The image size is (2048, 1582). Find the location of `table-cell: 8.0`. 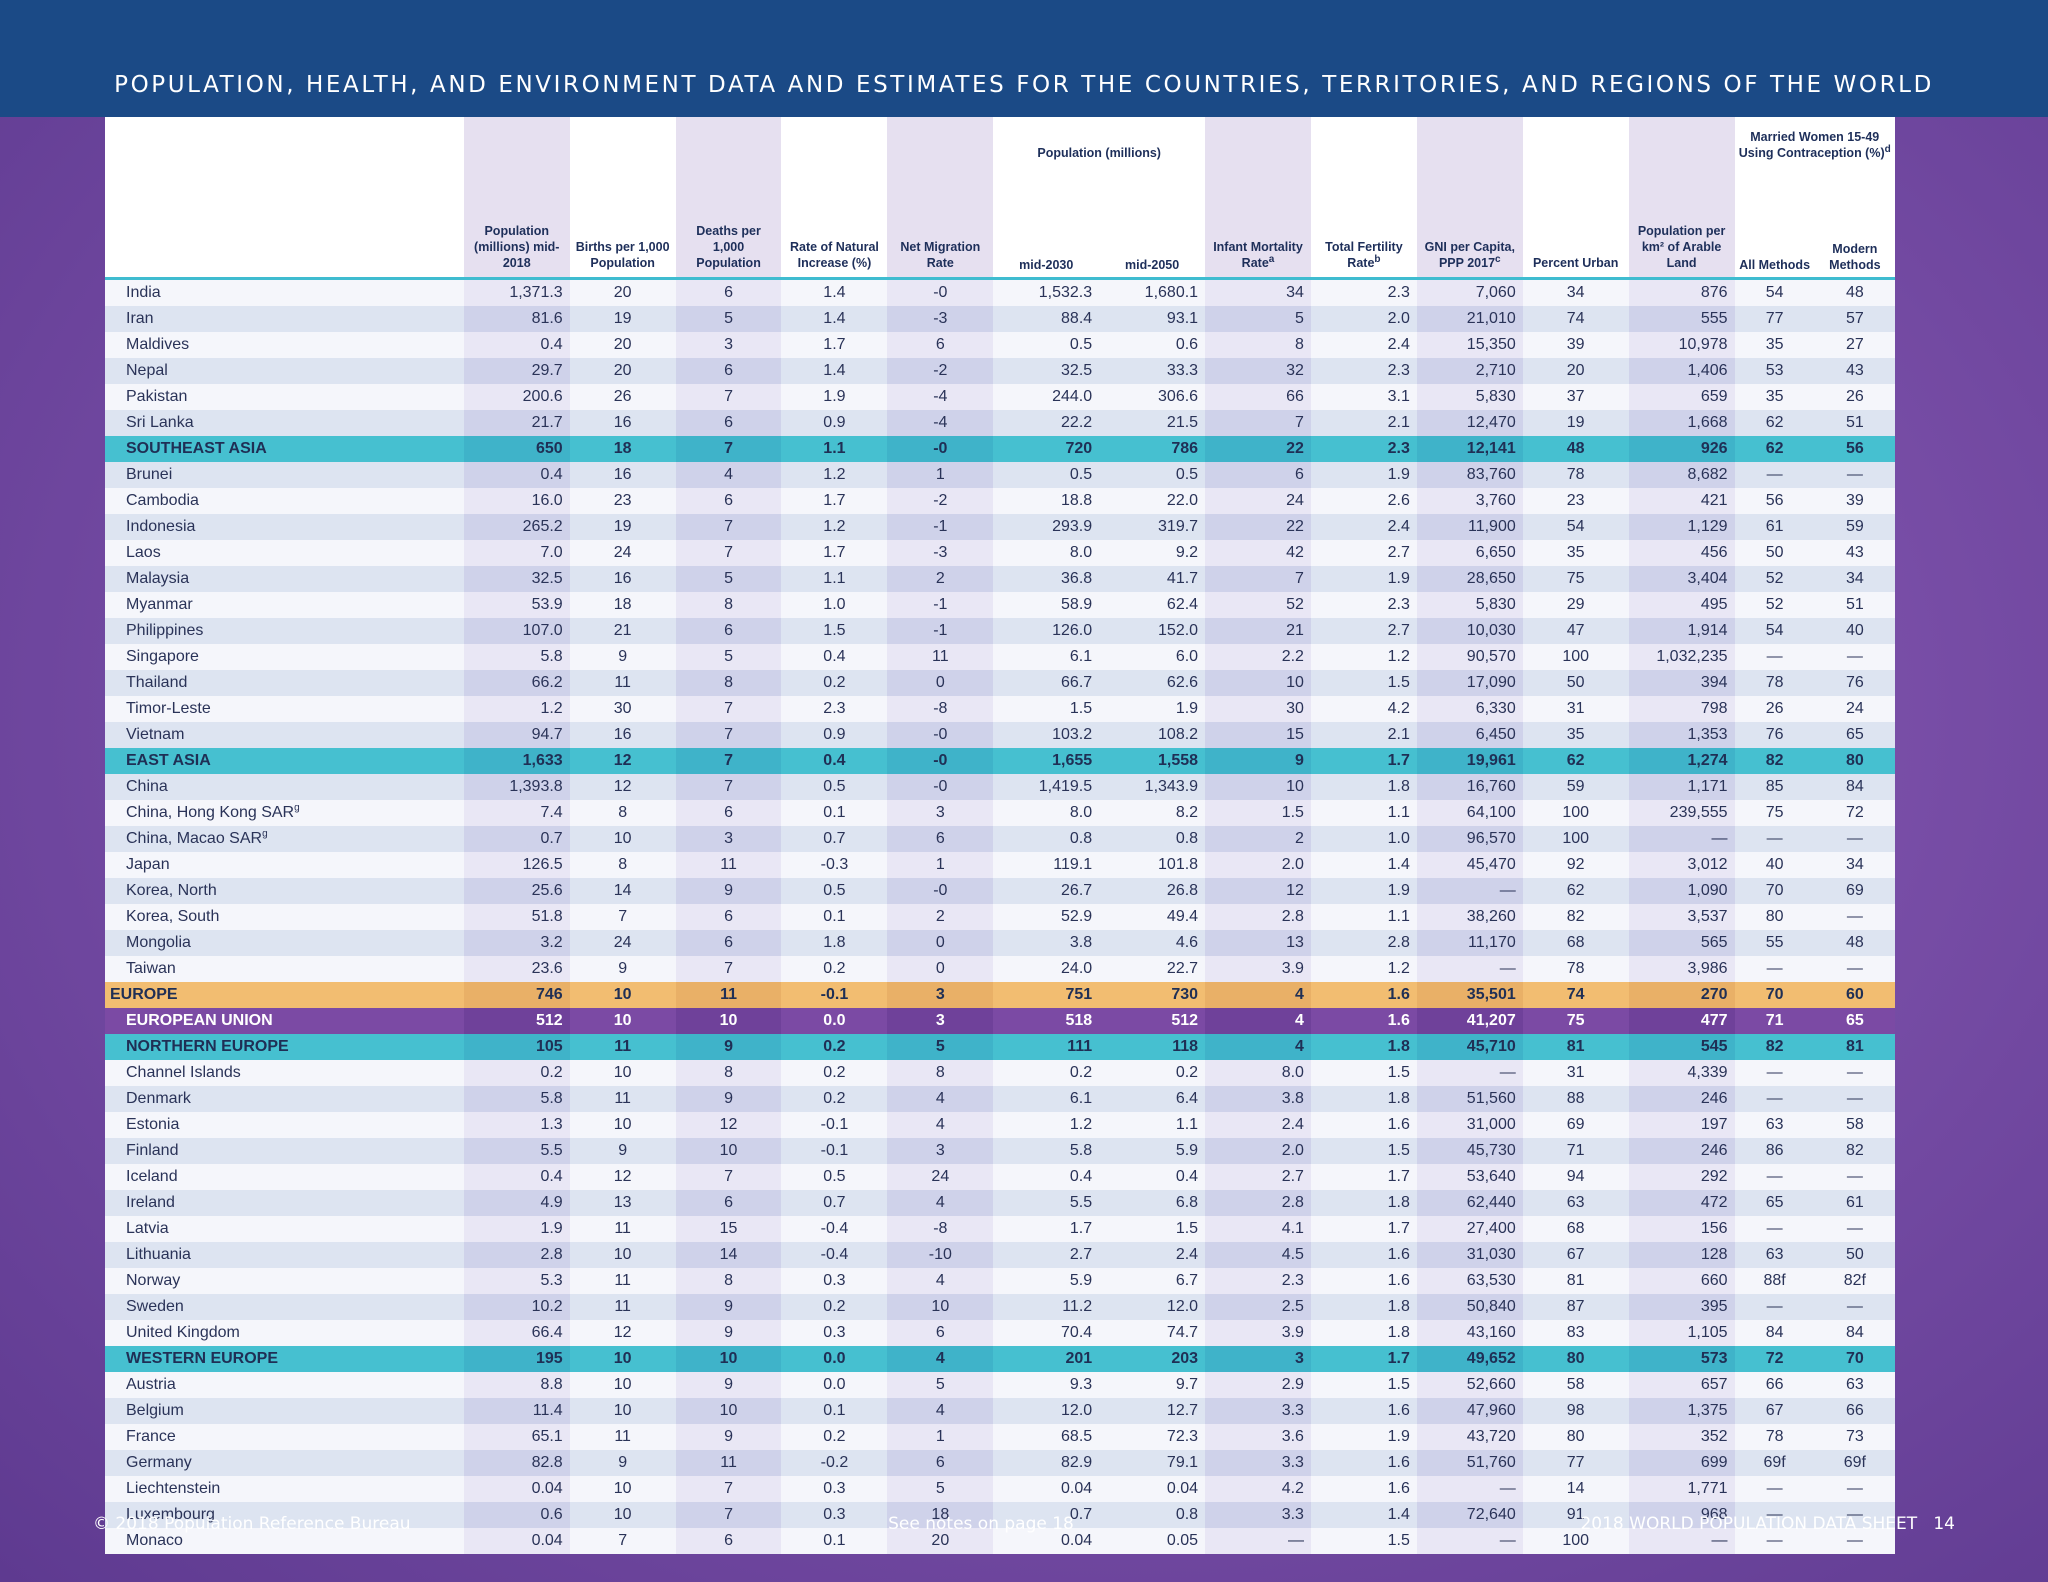

table-cell: 8.0 is located at coordinates (1046, 553).